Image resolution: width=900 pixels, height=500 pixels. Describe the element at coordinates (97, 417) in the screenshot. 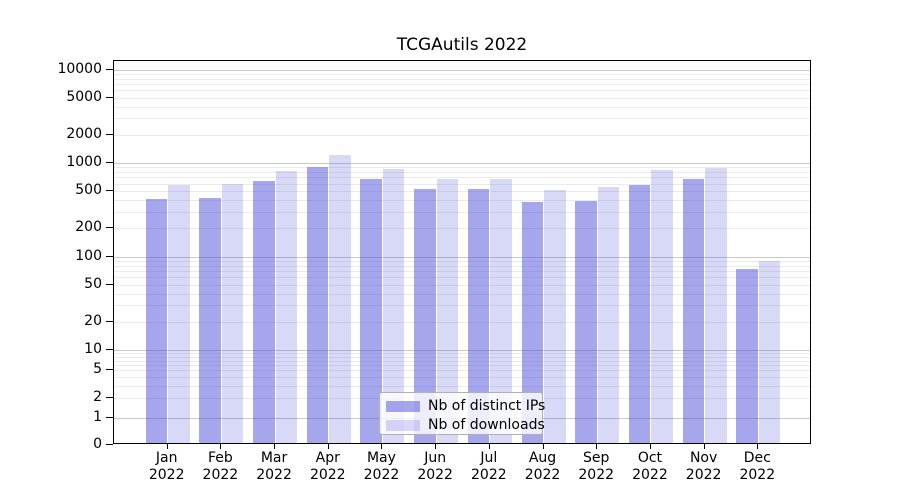

I see `y-tick-label: 1` at that location.